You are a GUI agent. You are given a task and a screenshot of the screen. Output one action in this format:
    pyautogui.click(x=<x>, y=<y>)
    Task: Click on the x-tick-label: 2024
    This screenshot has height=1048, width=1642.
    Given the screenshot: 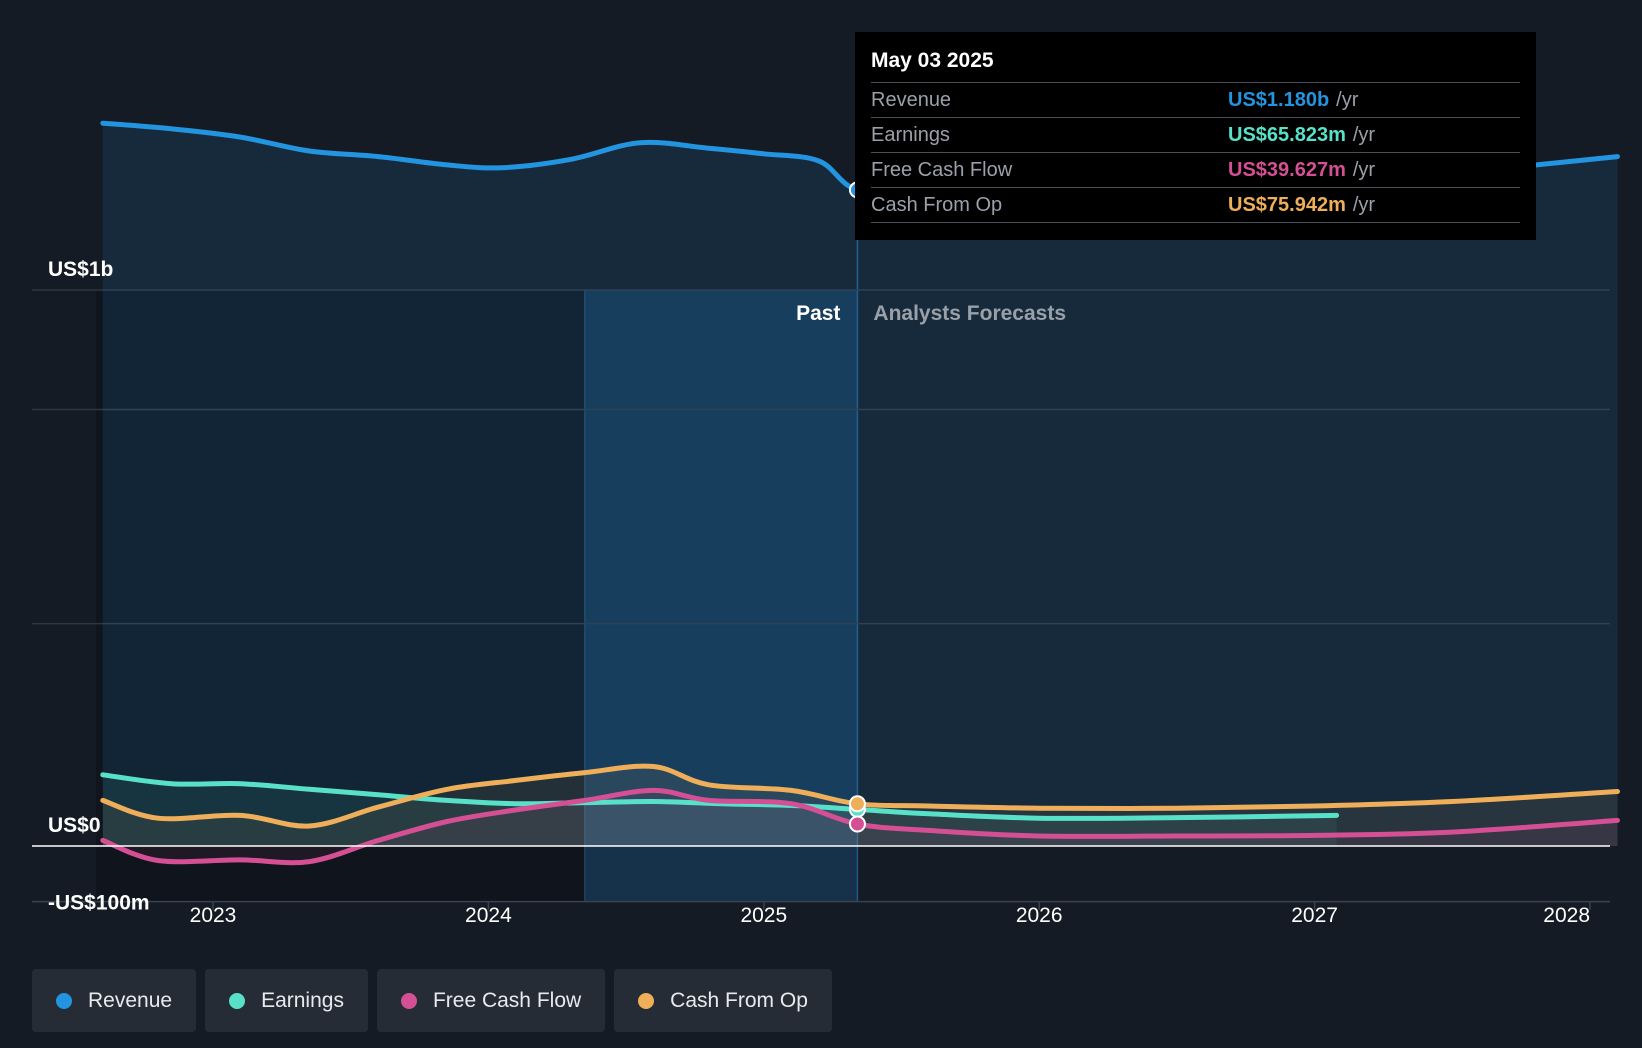 What is the action you would take?
    pyautogui.click(x=488, y=915)
    